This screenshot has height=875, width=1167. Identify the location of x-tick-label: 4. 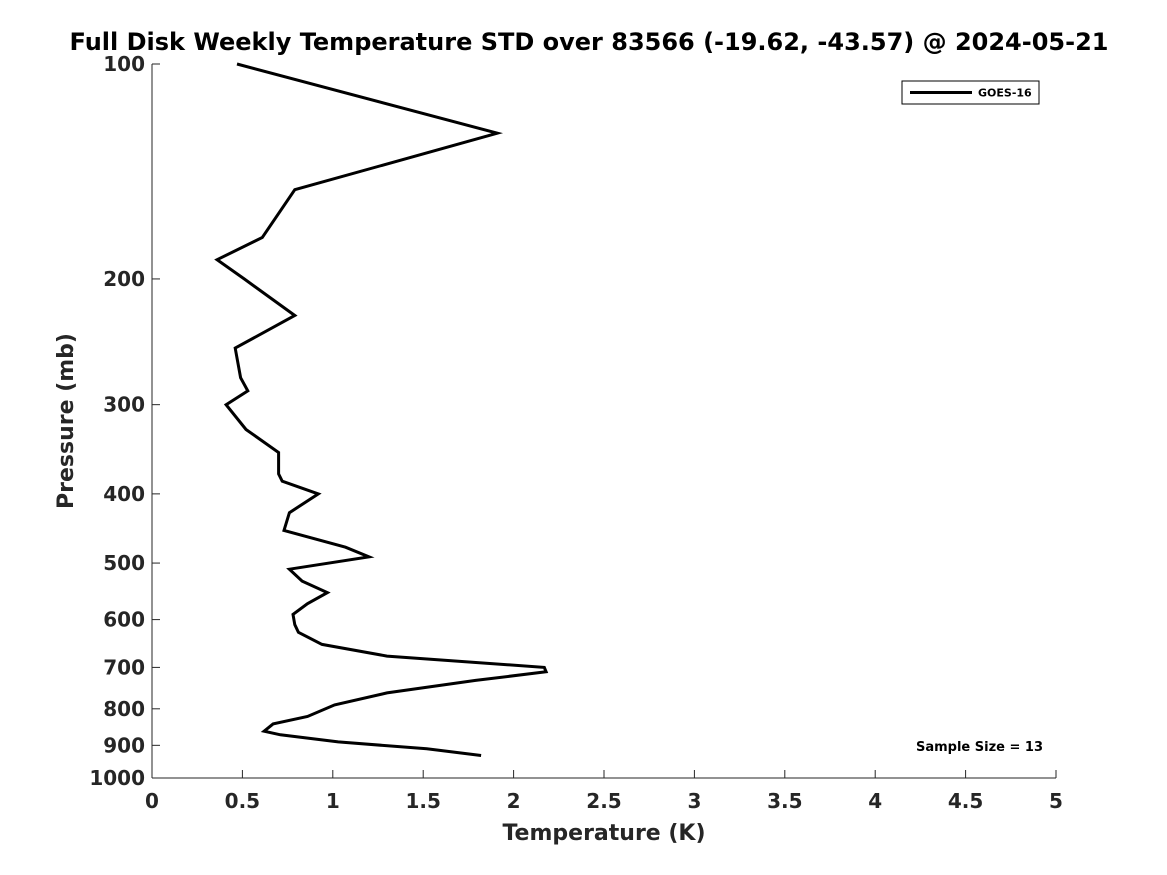
(875, 801).